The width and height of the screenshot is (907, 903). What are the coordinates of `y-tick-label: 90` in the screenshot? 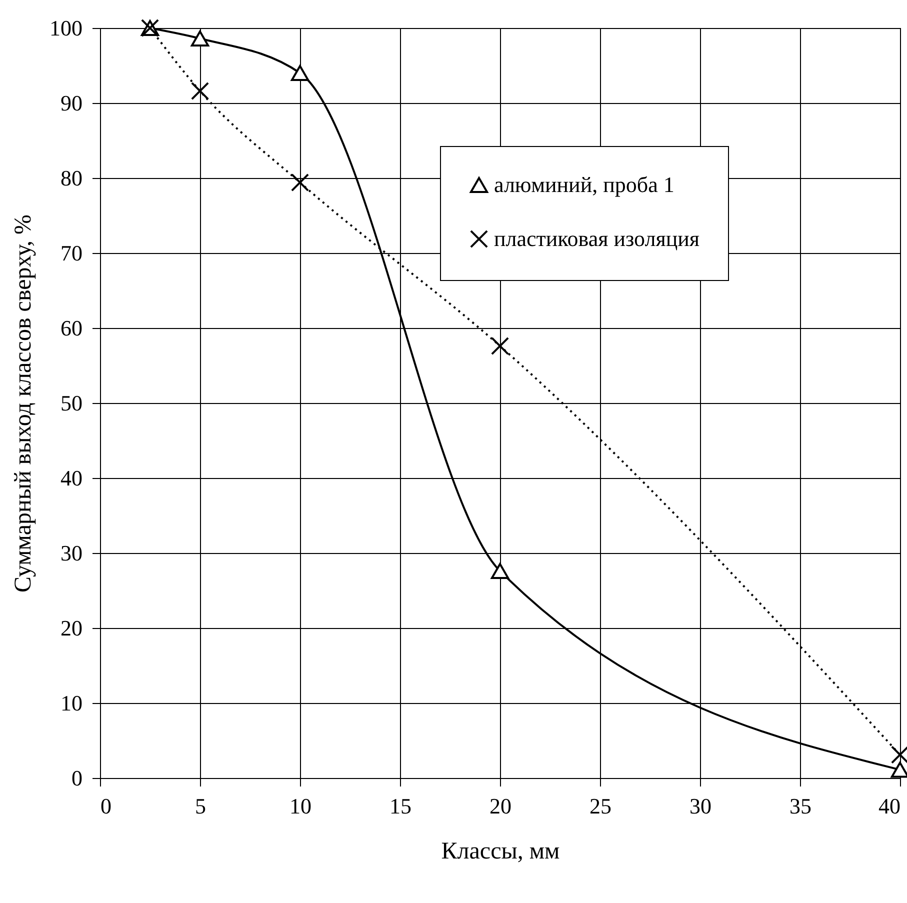 It's located at (71, 103).